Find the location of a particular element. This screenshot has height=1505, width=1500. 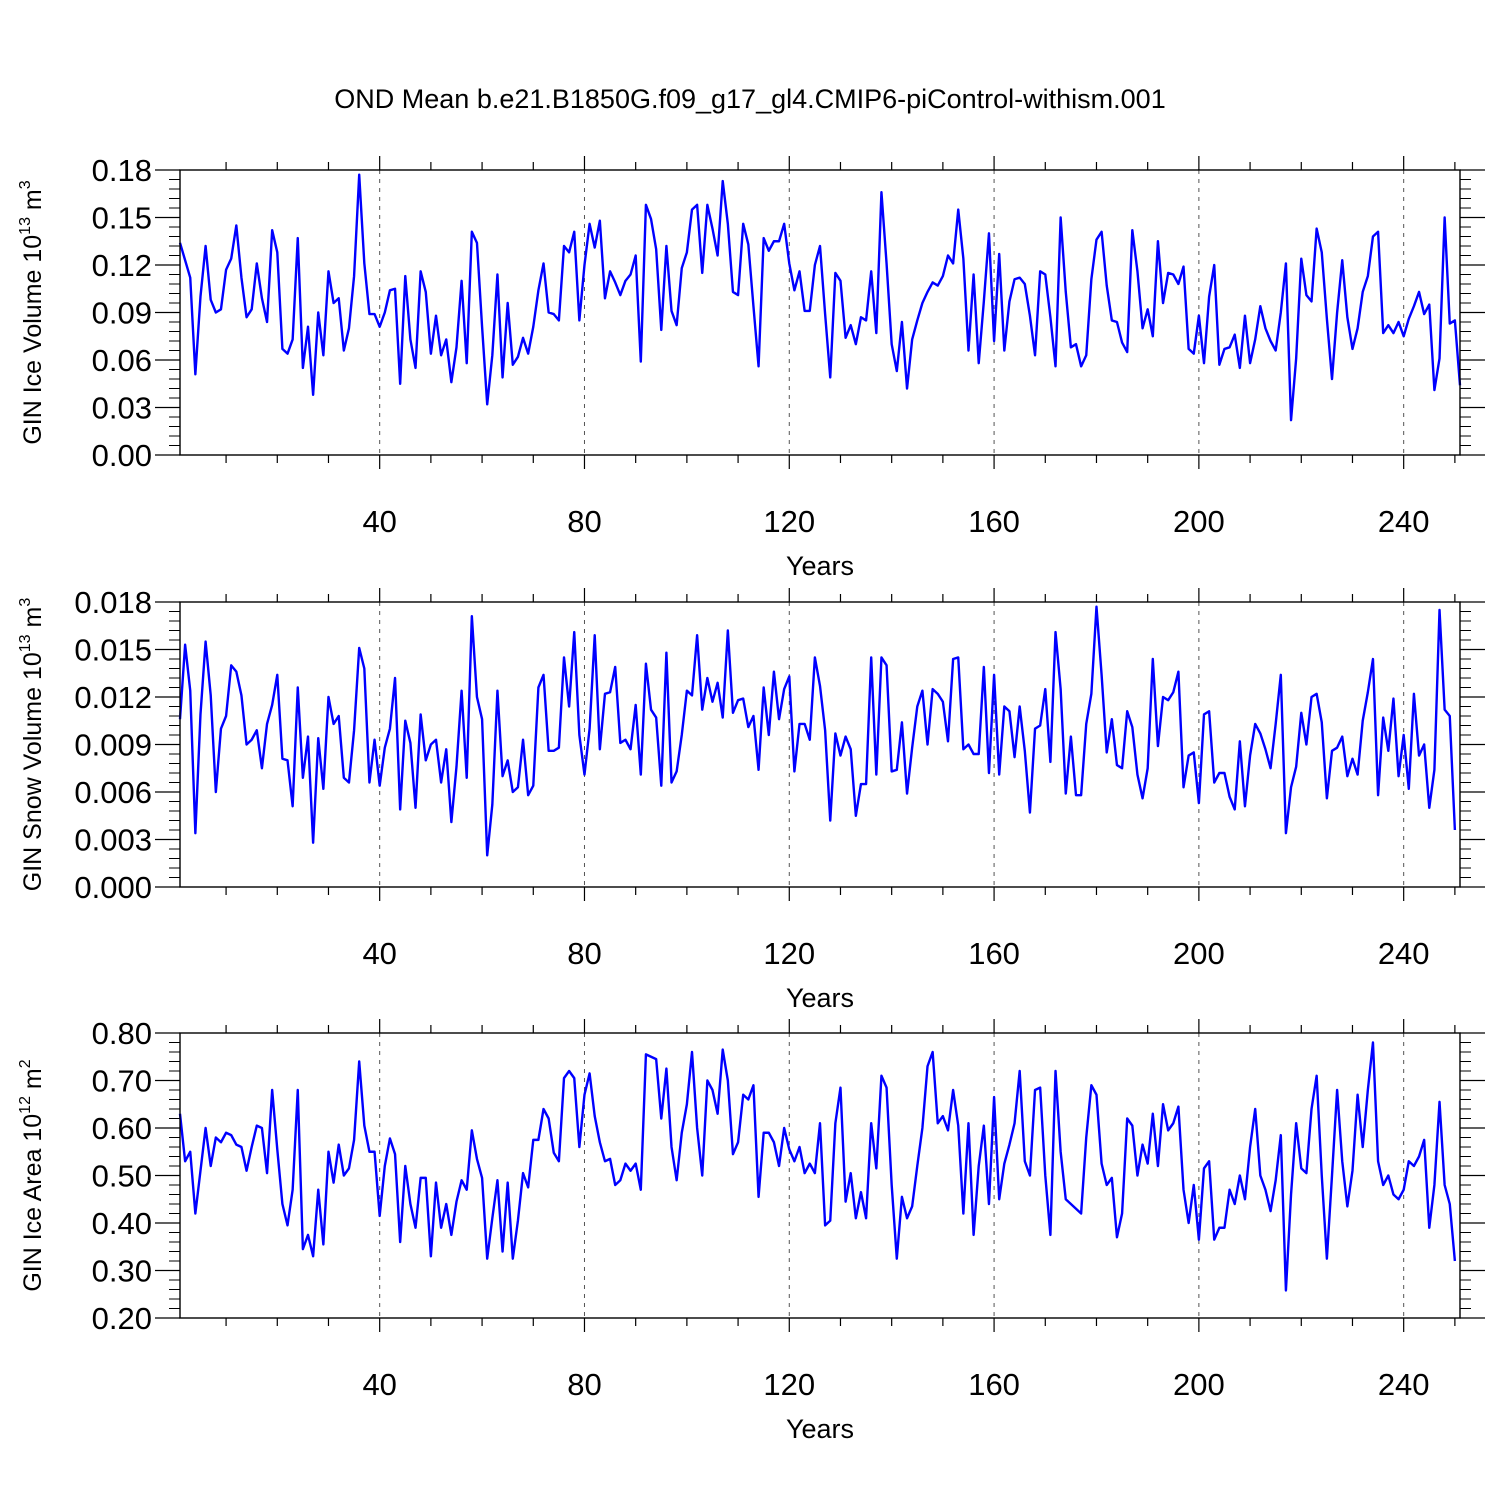

y-tick-label: 0.000 is located at coordinates (113, 887).